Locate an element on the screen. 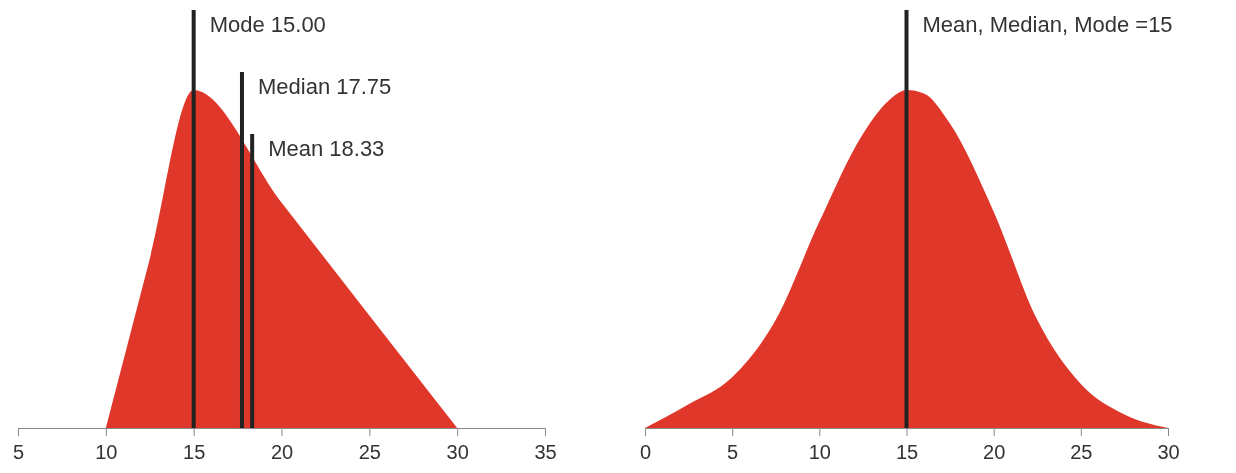  x-tick-label: 0 is located at coordinates (645, 452).